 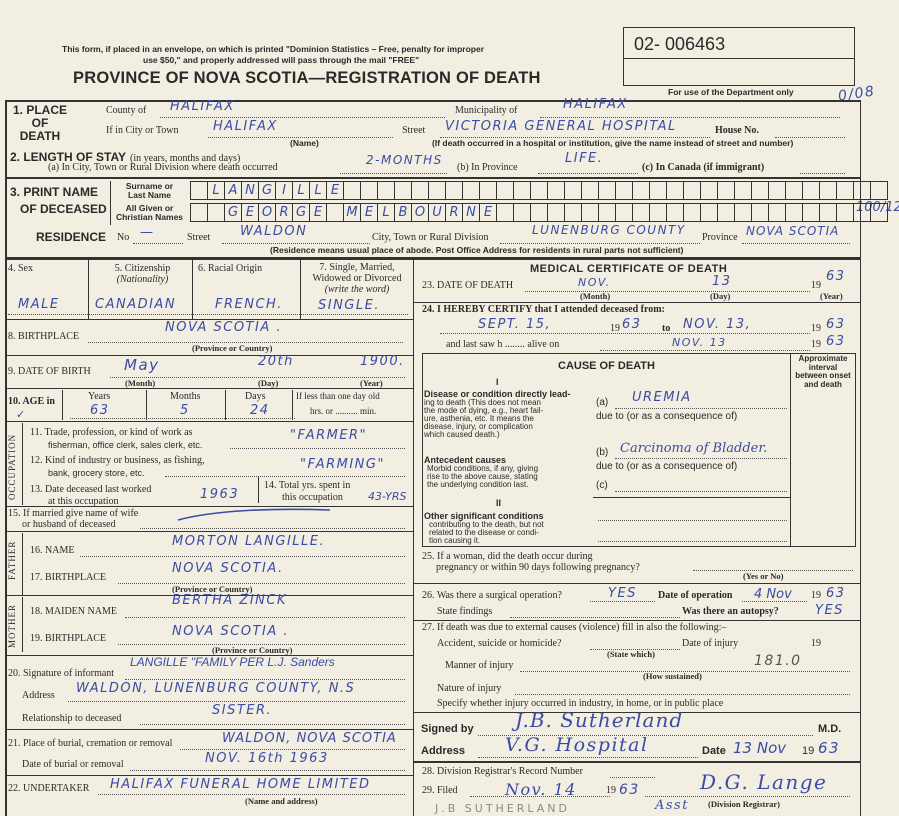 I want to click on burial-date-label: Date of burial or removal, so click(x=73, y=764).